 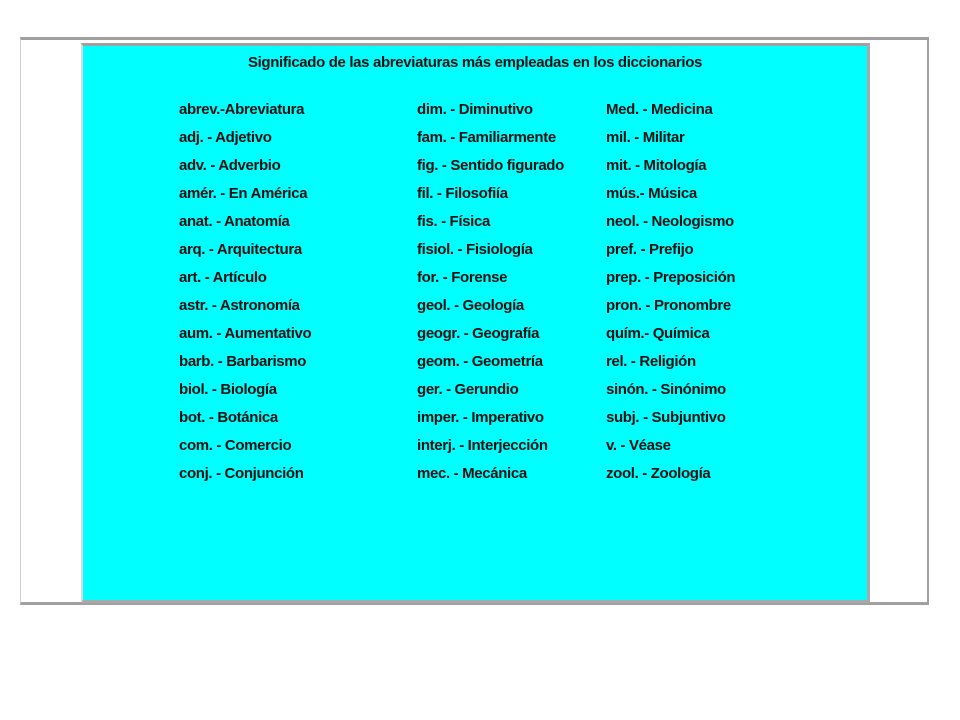 What do you see at coordinates (239, 305) in the screenshot?
I see `abbreviation-entry: astr. - Astronomía` at bounding box center [239, 305].